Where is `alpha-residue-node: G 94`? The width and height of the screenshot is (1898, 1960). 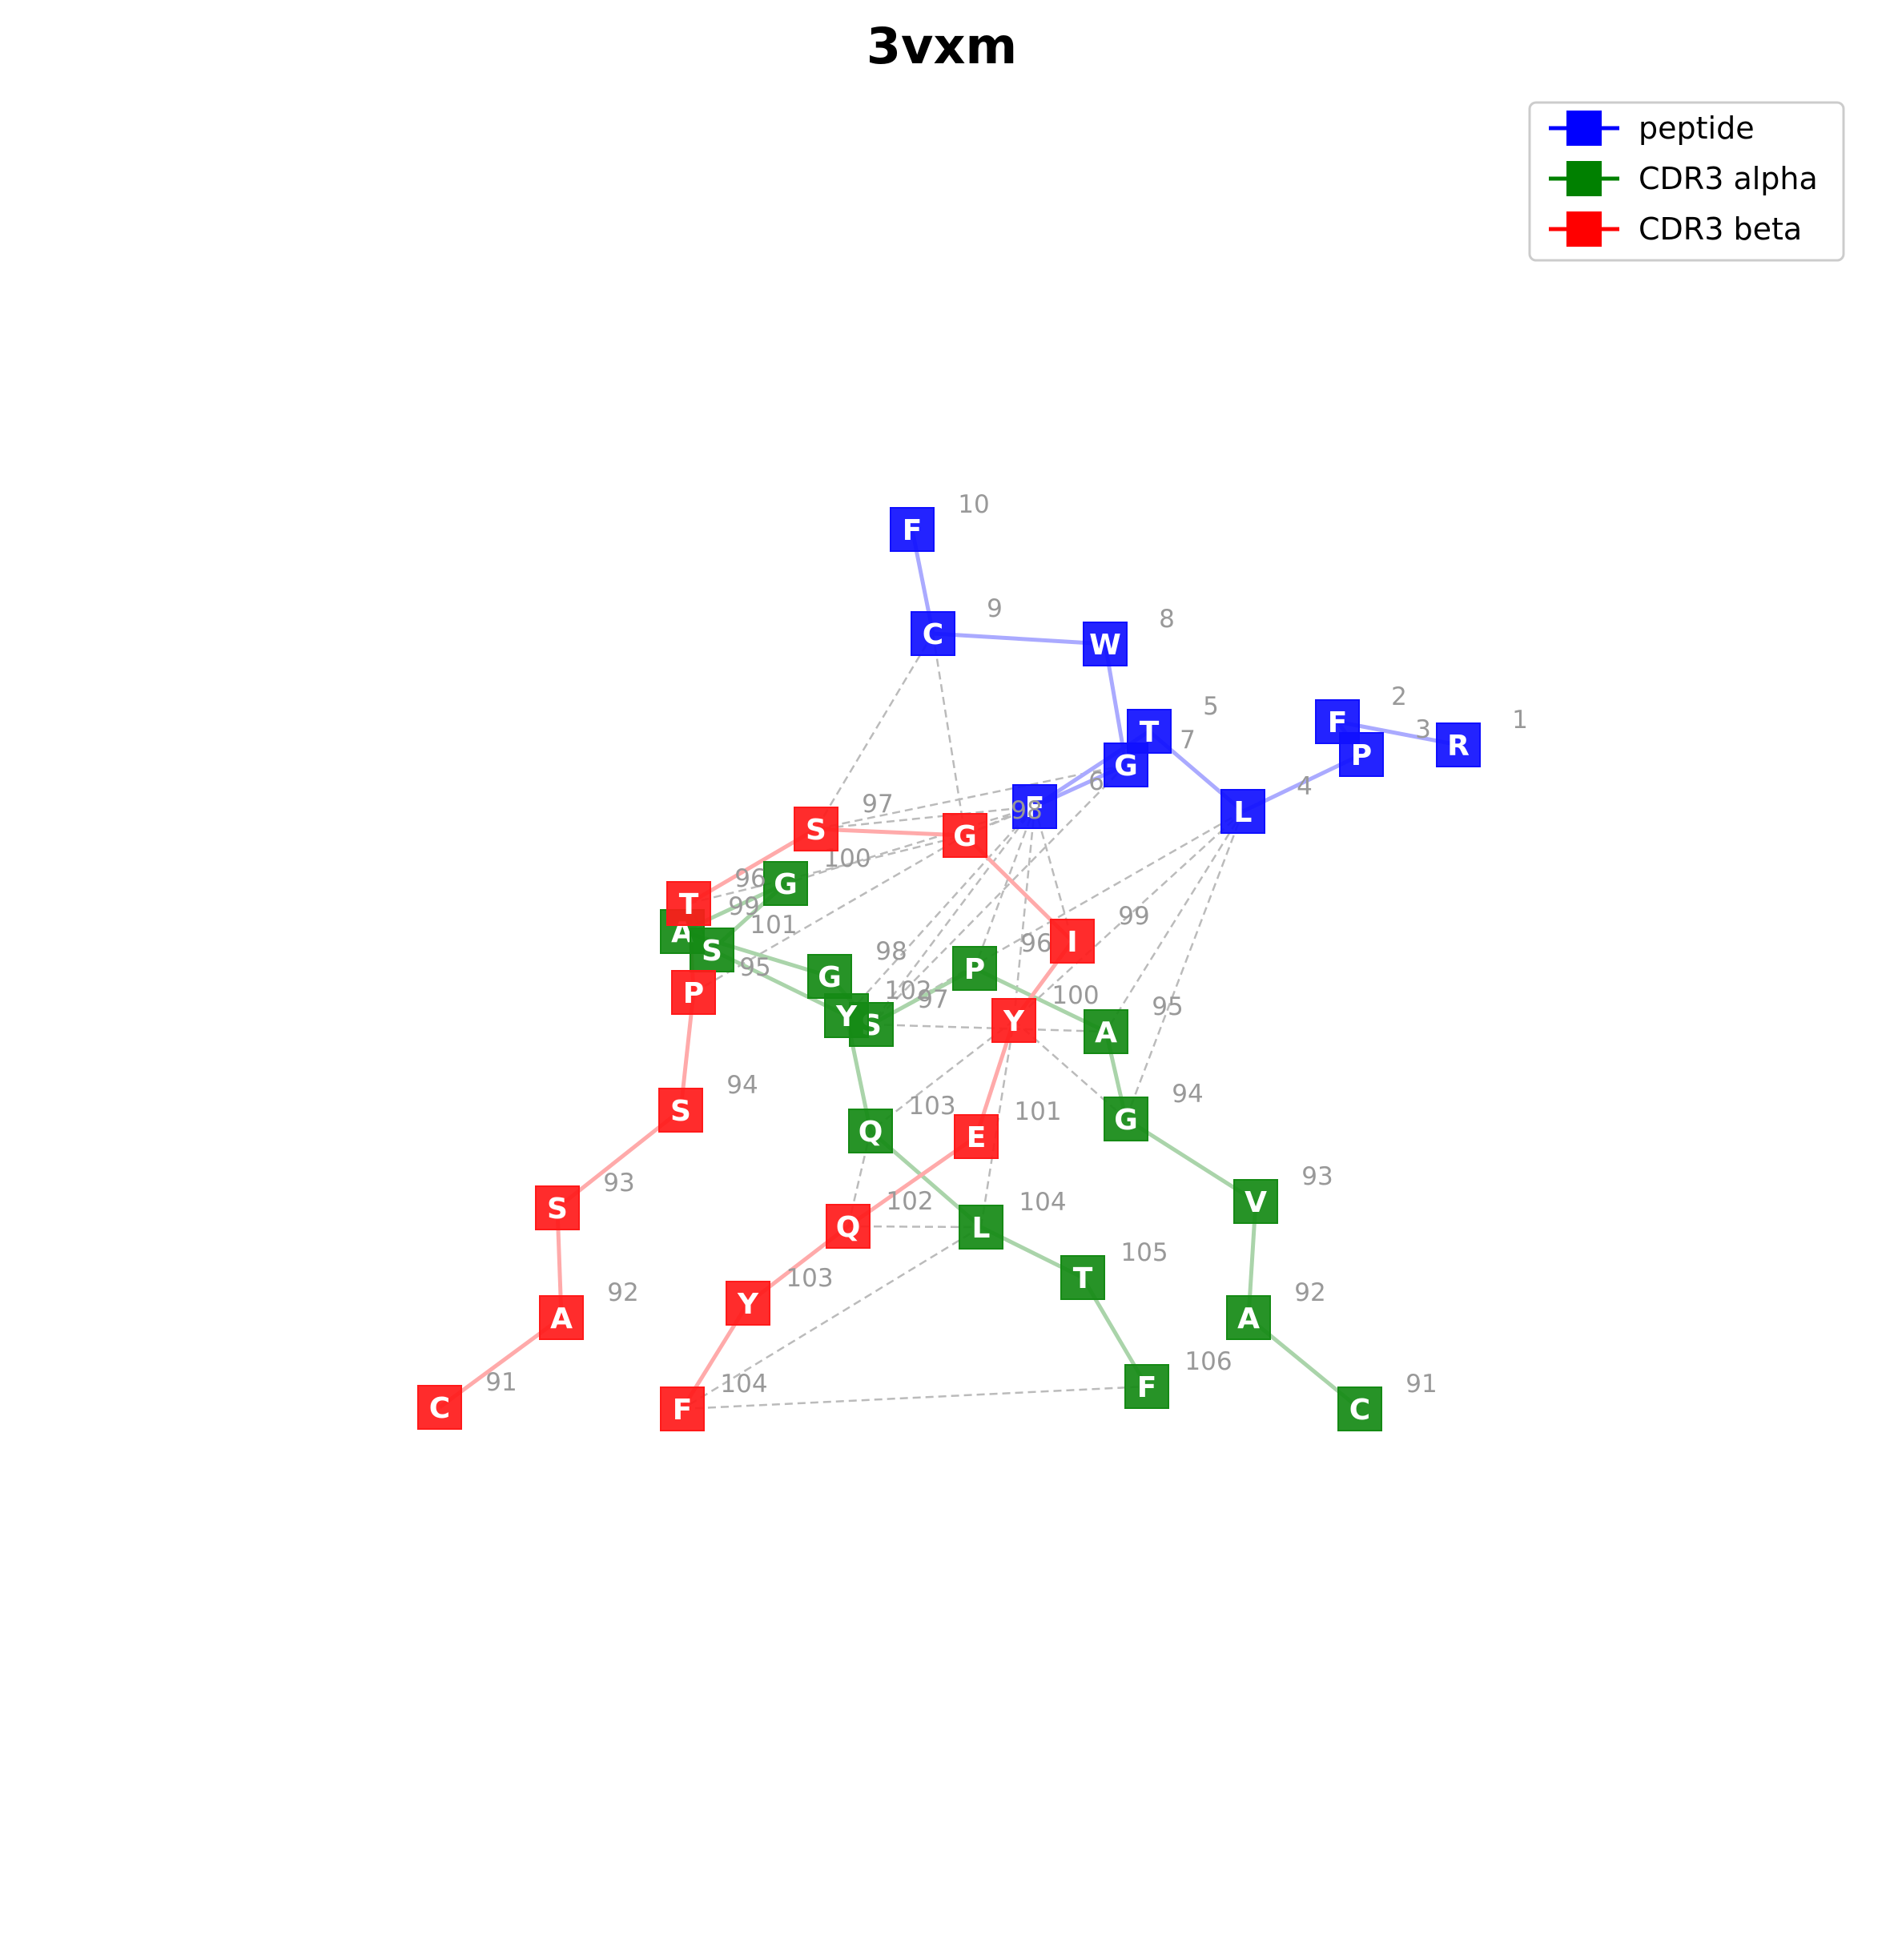 alpha-residue-node: G 94 is located at coordinates (1154, 1110).